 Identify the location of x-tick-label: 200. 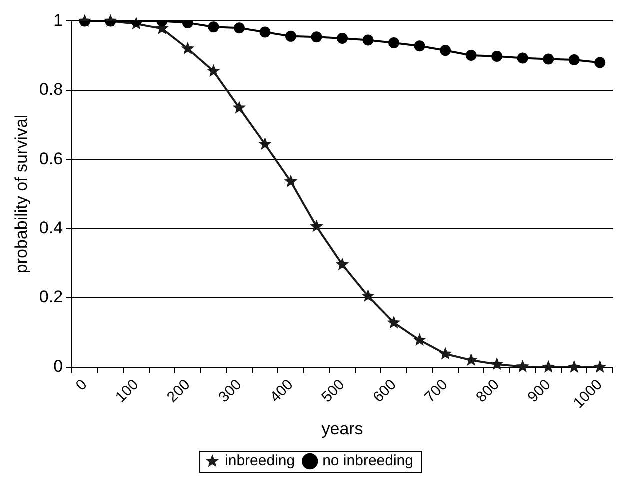
(179, 391).